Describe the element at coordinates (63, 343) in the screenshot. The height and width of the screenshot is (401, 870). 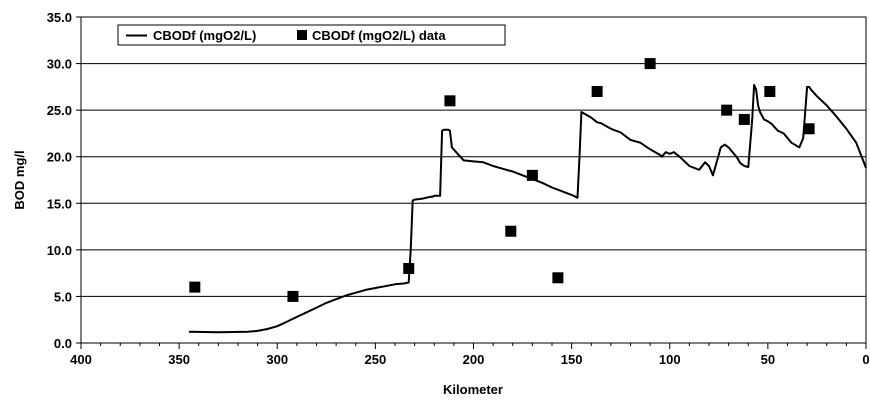
I see `y-tick-label: 0.0` at that location.